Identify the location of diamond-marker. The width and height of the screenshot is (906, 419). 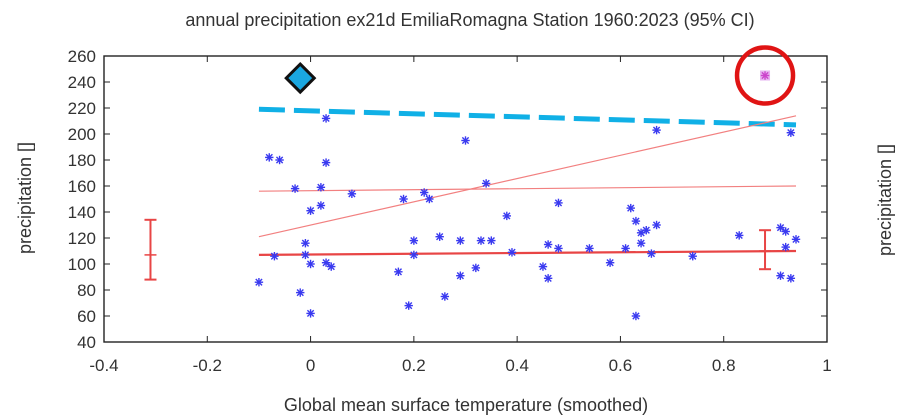
(300, 78).